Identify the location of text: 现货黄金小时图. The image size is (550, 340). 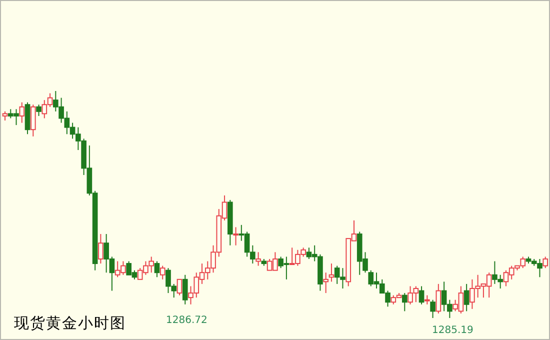
(70, 323).